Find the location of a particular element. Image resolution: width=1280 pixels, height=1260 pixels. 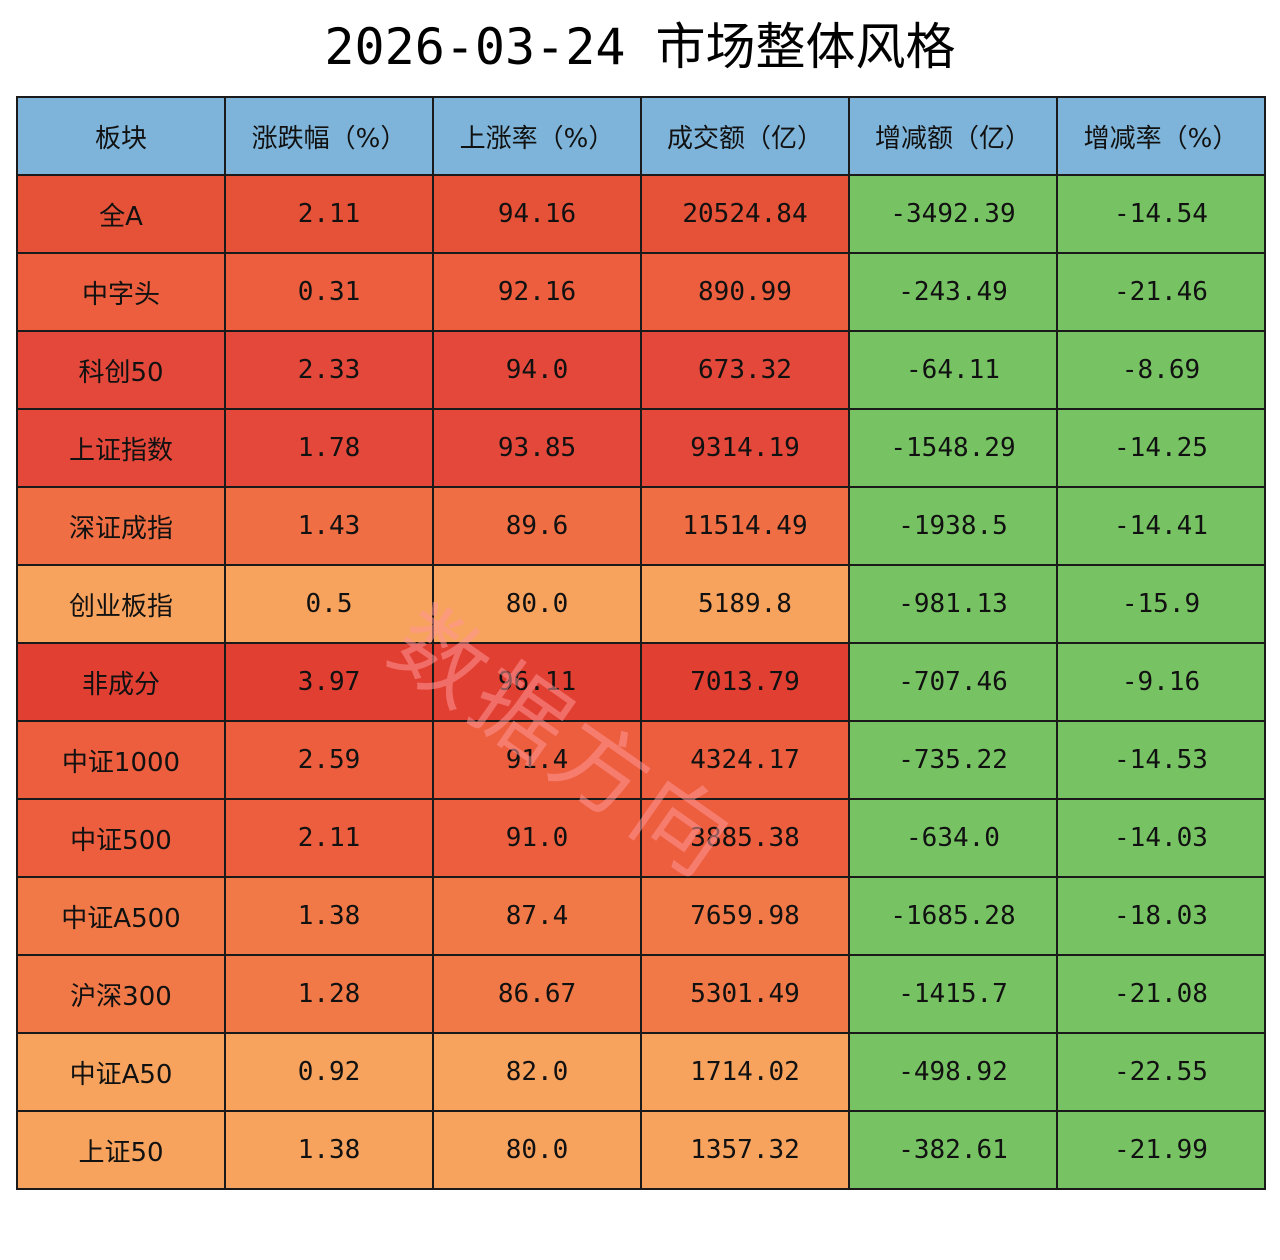

table-cell: -14.25 is located at coordinates (1161, 448).